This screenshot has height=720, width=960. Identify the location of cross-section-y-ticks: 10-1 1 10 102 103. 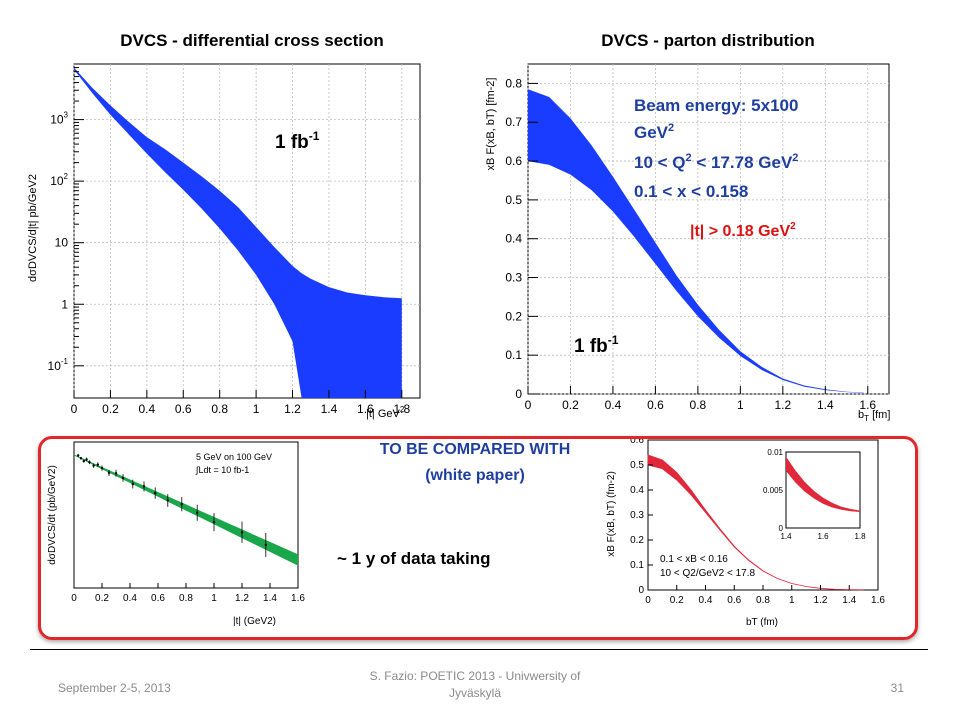
(66, 220).